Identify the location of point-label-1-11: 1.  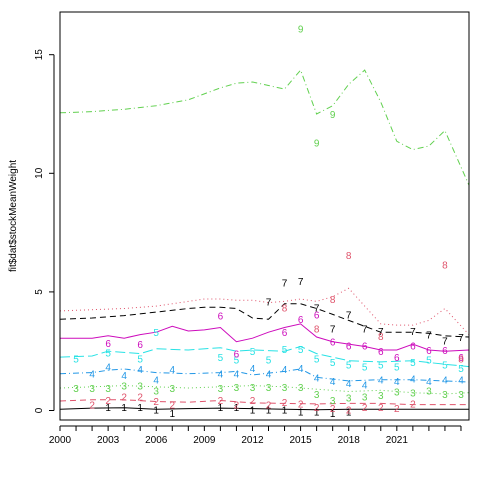
(301, 413).